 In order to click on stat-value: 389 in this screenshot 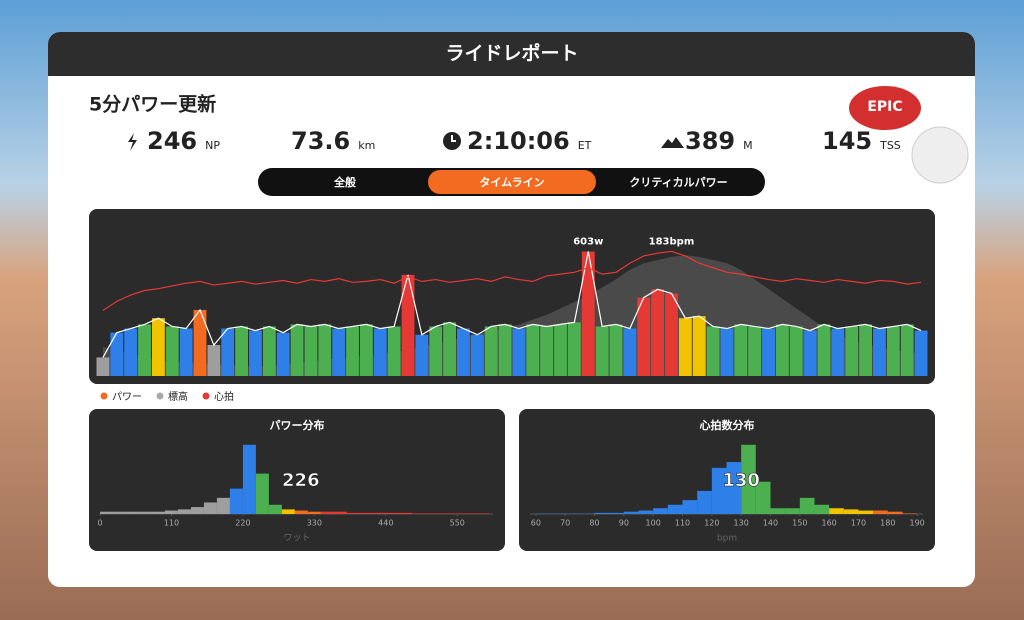, I will do `click(710, 141)`.